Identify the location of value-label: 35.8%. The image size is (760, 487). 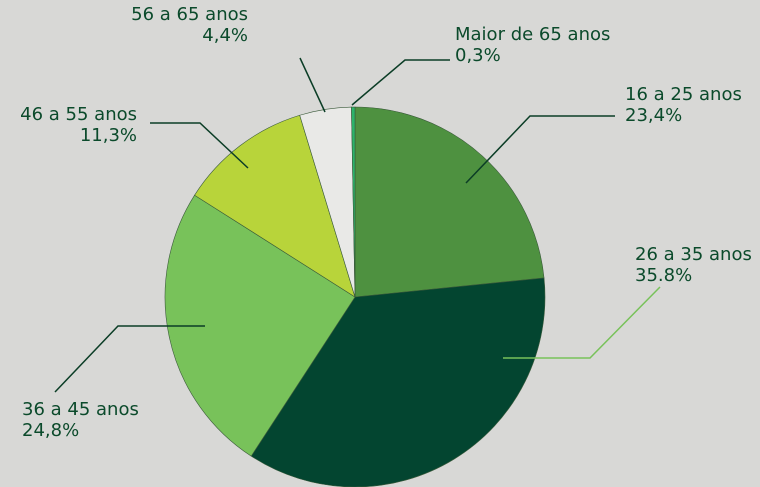
(663, 275).